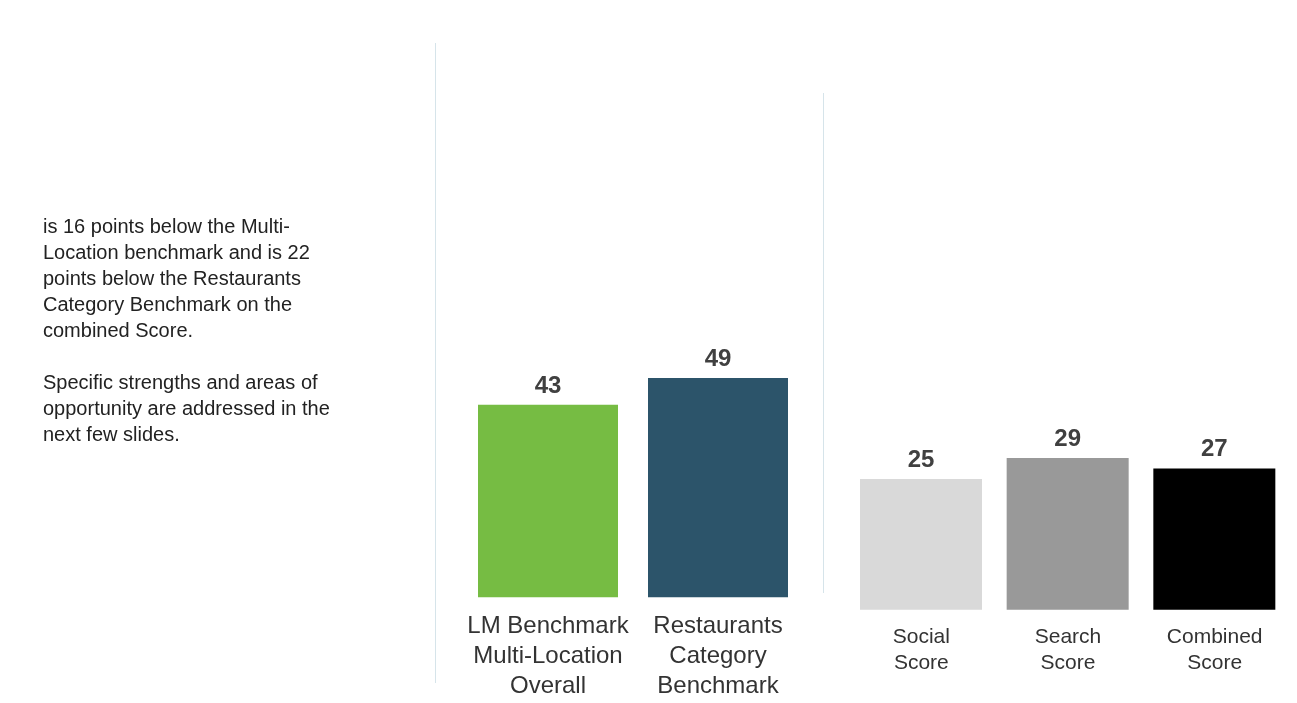 This screenshot has height=703, width=1297. Describe the element at coordinates (921, 458) in the screenshot. I see `data-label: 25` at that location.